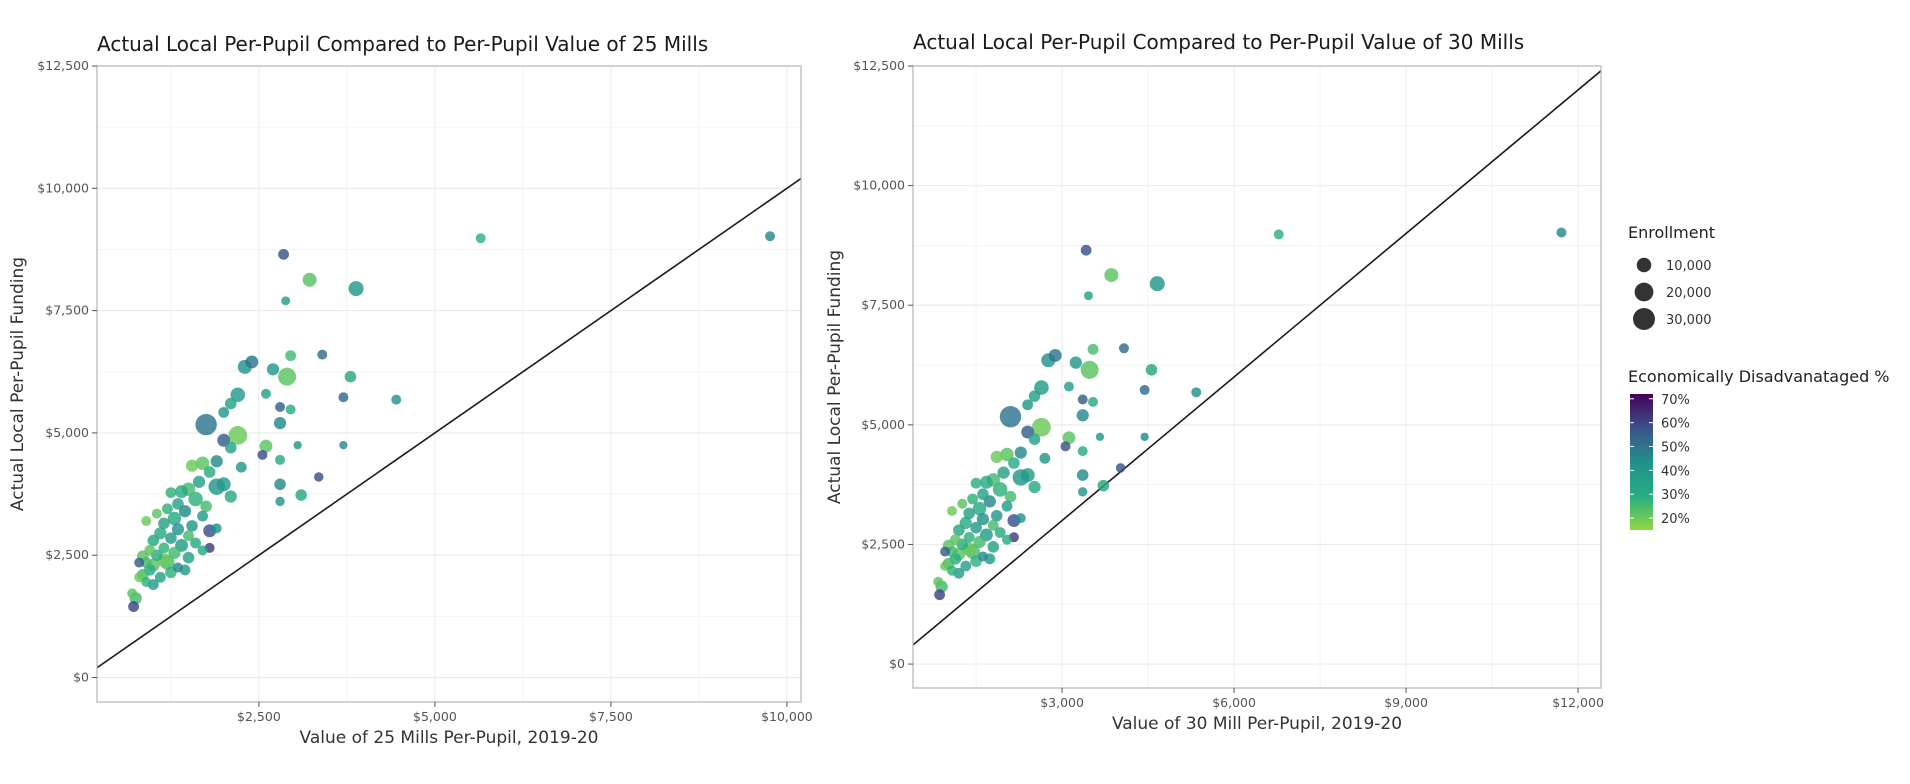  I want to click on x-tick-label: $6,000, so click(1234, 702).